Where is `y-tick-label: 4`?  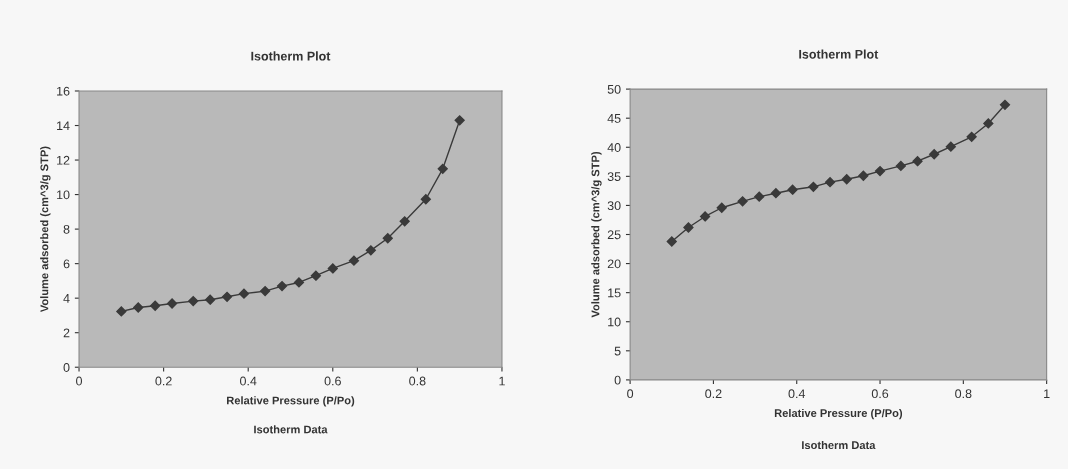
y-tick-label: 4 is located at coordinates (66, 298).